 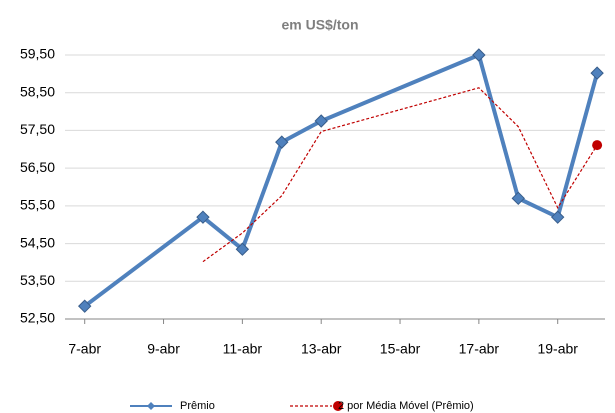 What do you see at coordinates (37, 280) in the screenshot?
I see `y-tick-label: 53,50` at bounding box center [37, 280].